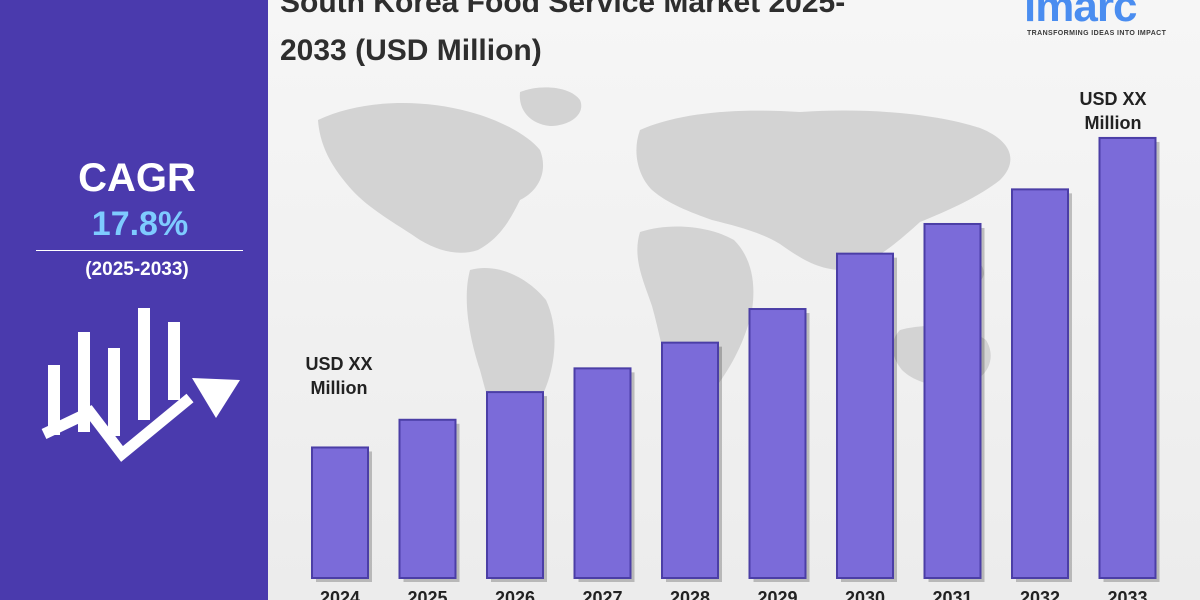 The width and height of the screenshot is (1200, 600). I want to click on x-tick-label-2026: 2026, so click(515, 594).